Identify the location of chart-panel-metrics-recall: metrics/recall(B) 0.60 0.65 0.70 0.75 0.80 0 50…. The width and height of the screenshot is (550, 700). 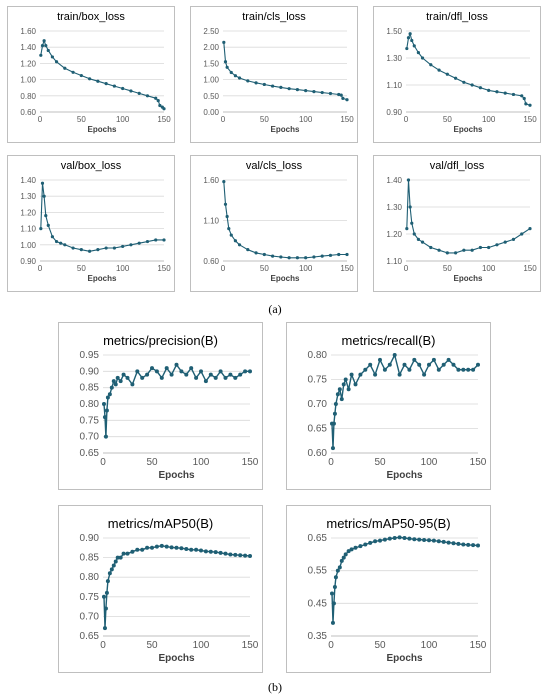
(388, 406).